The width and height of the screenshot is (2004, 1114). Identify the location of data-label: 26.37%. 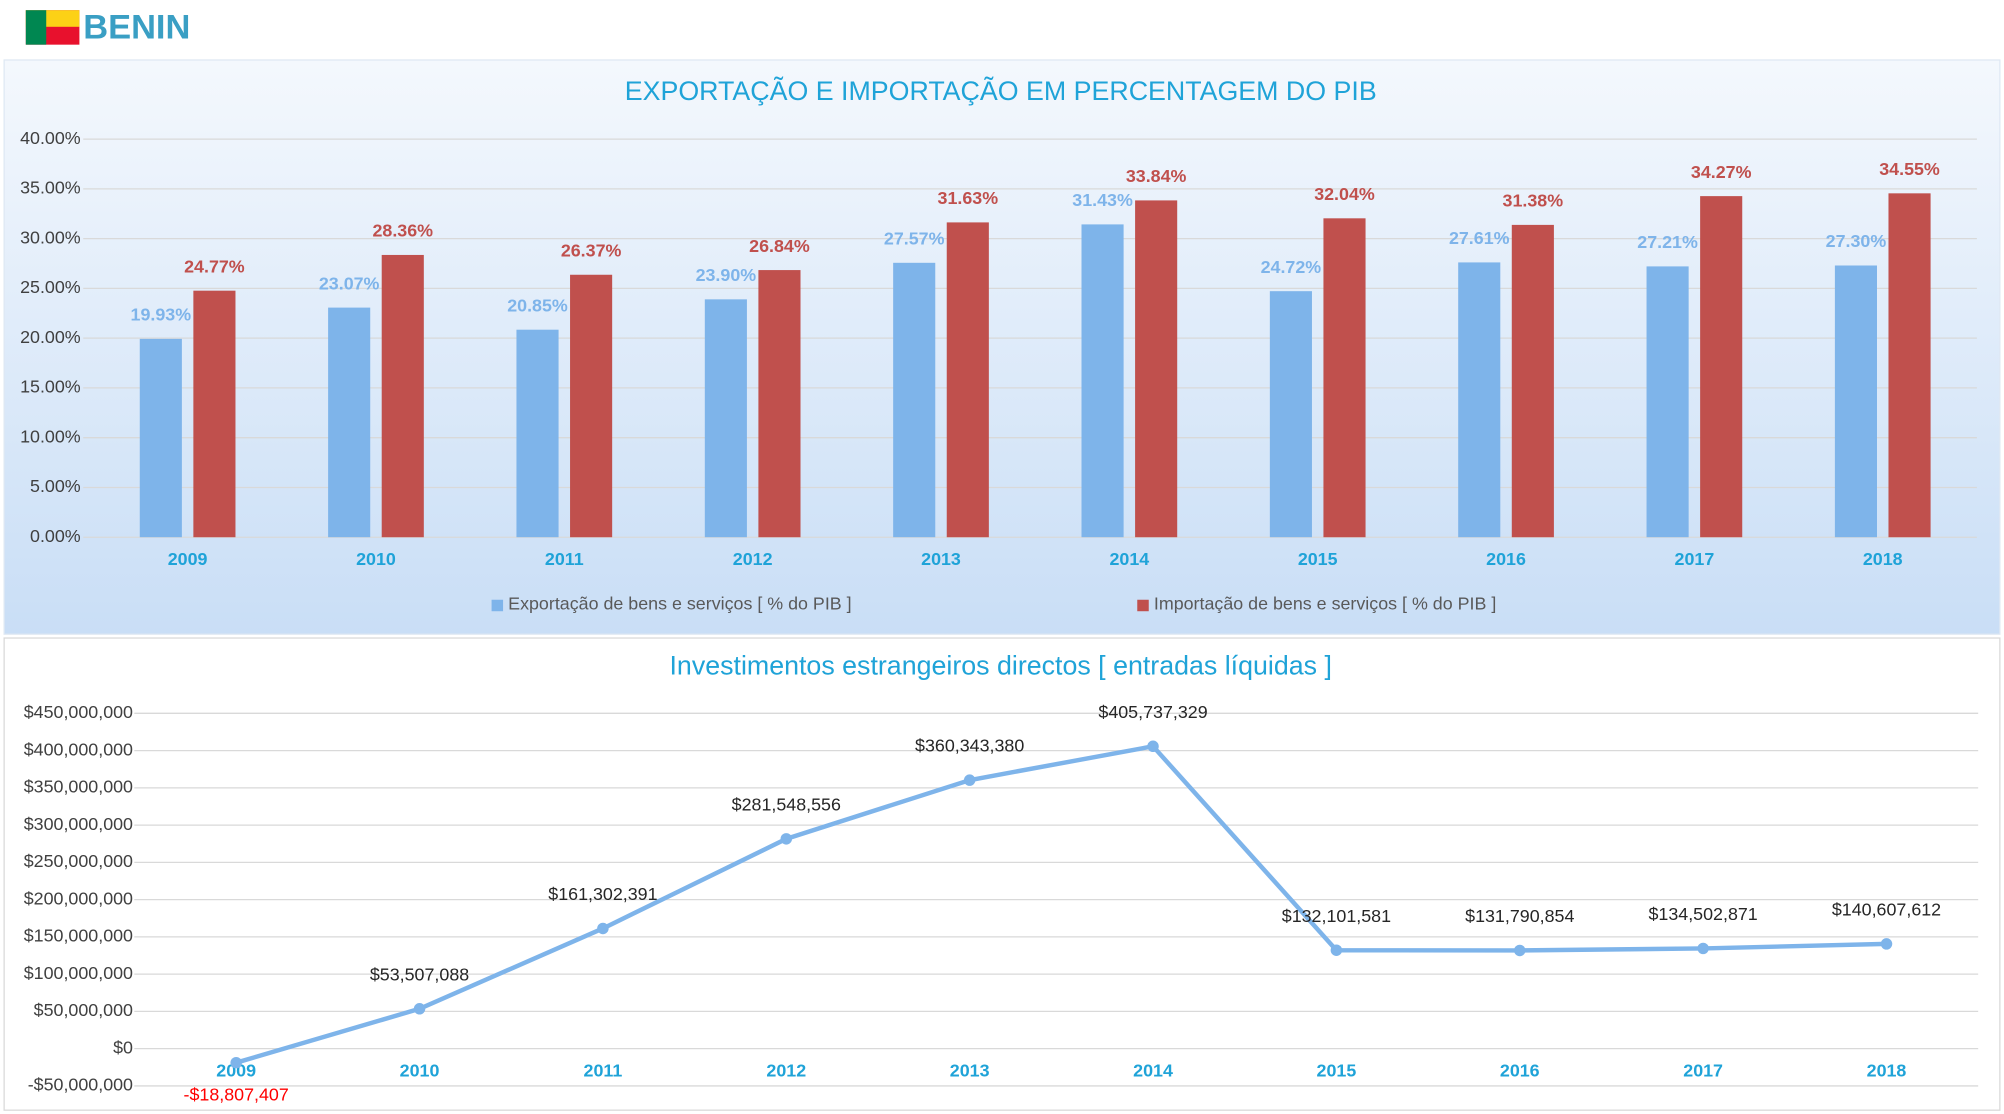
(591, 251).